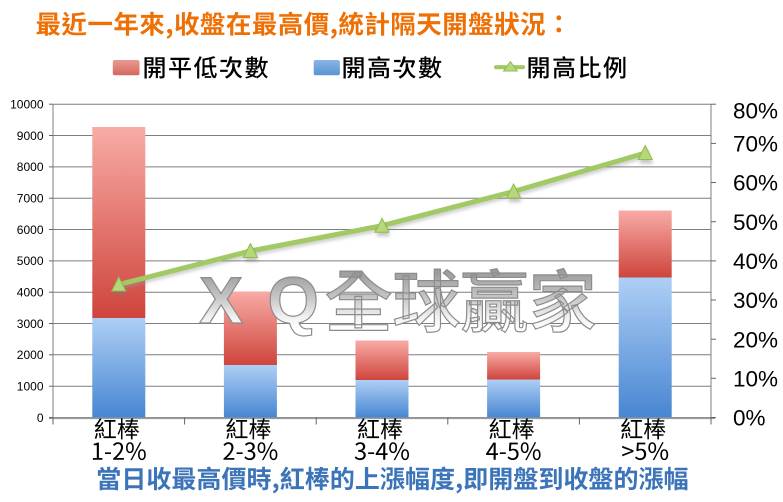 The height and width of the screenshot is (502, 783). Describe the element at coordinates (749, 418) in the screenshot. I see `svg-text: 0%` at that location.